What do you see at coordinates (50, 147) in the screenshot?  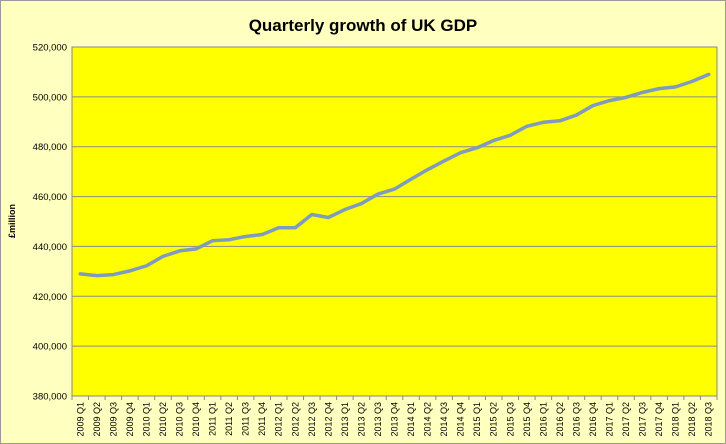 I see `y-tick-label: 480,000` at bounding box center [50, 147].